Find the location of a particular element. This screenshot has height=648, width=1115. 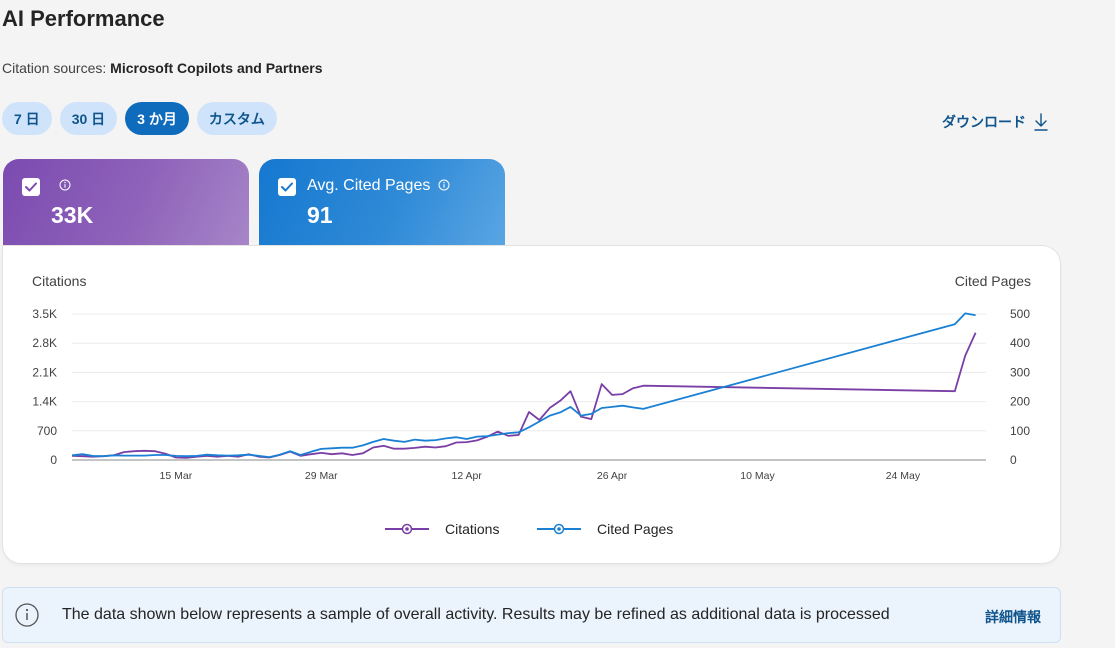

metric-label-cited-pages: Avg. Cited Pages is located at coordinates (369, 185).